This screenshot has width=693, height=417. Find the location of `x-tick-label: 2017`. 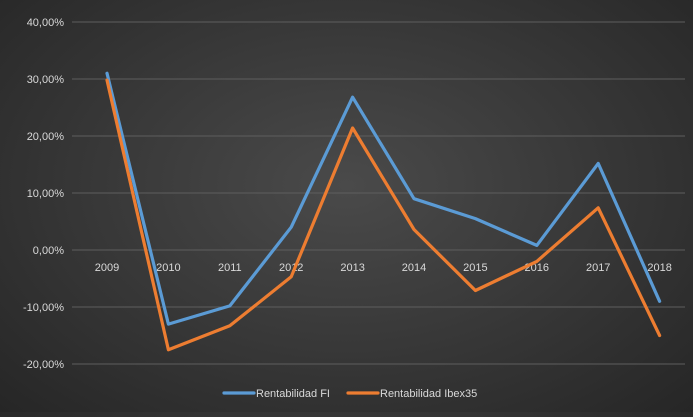

x-tick-label: 2017 is located at coordinates (598, 268).